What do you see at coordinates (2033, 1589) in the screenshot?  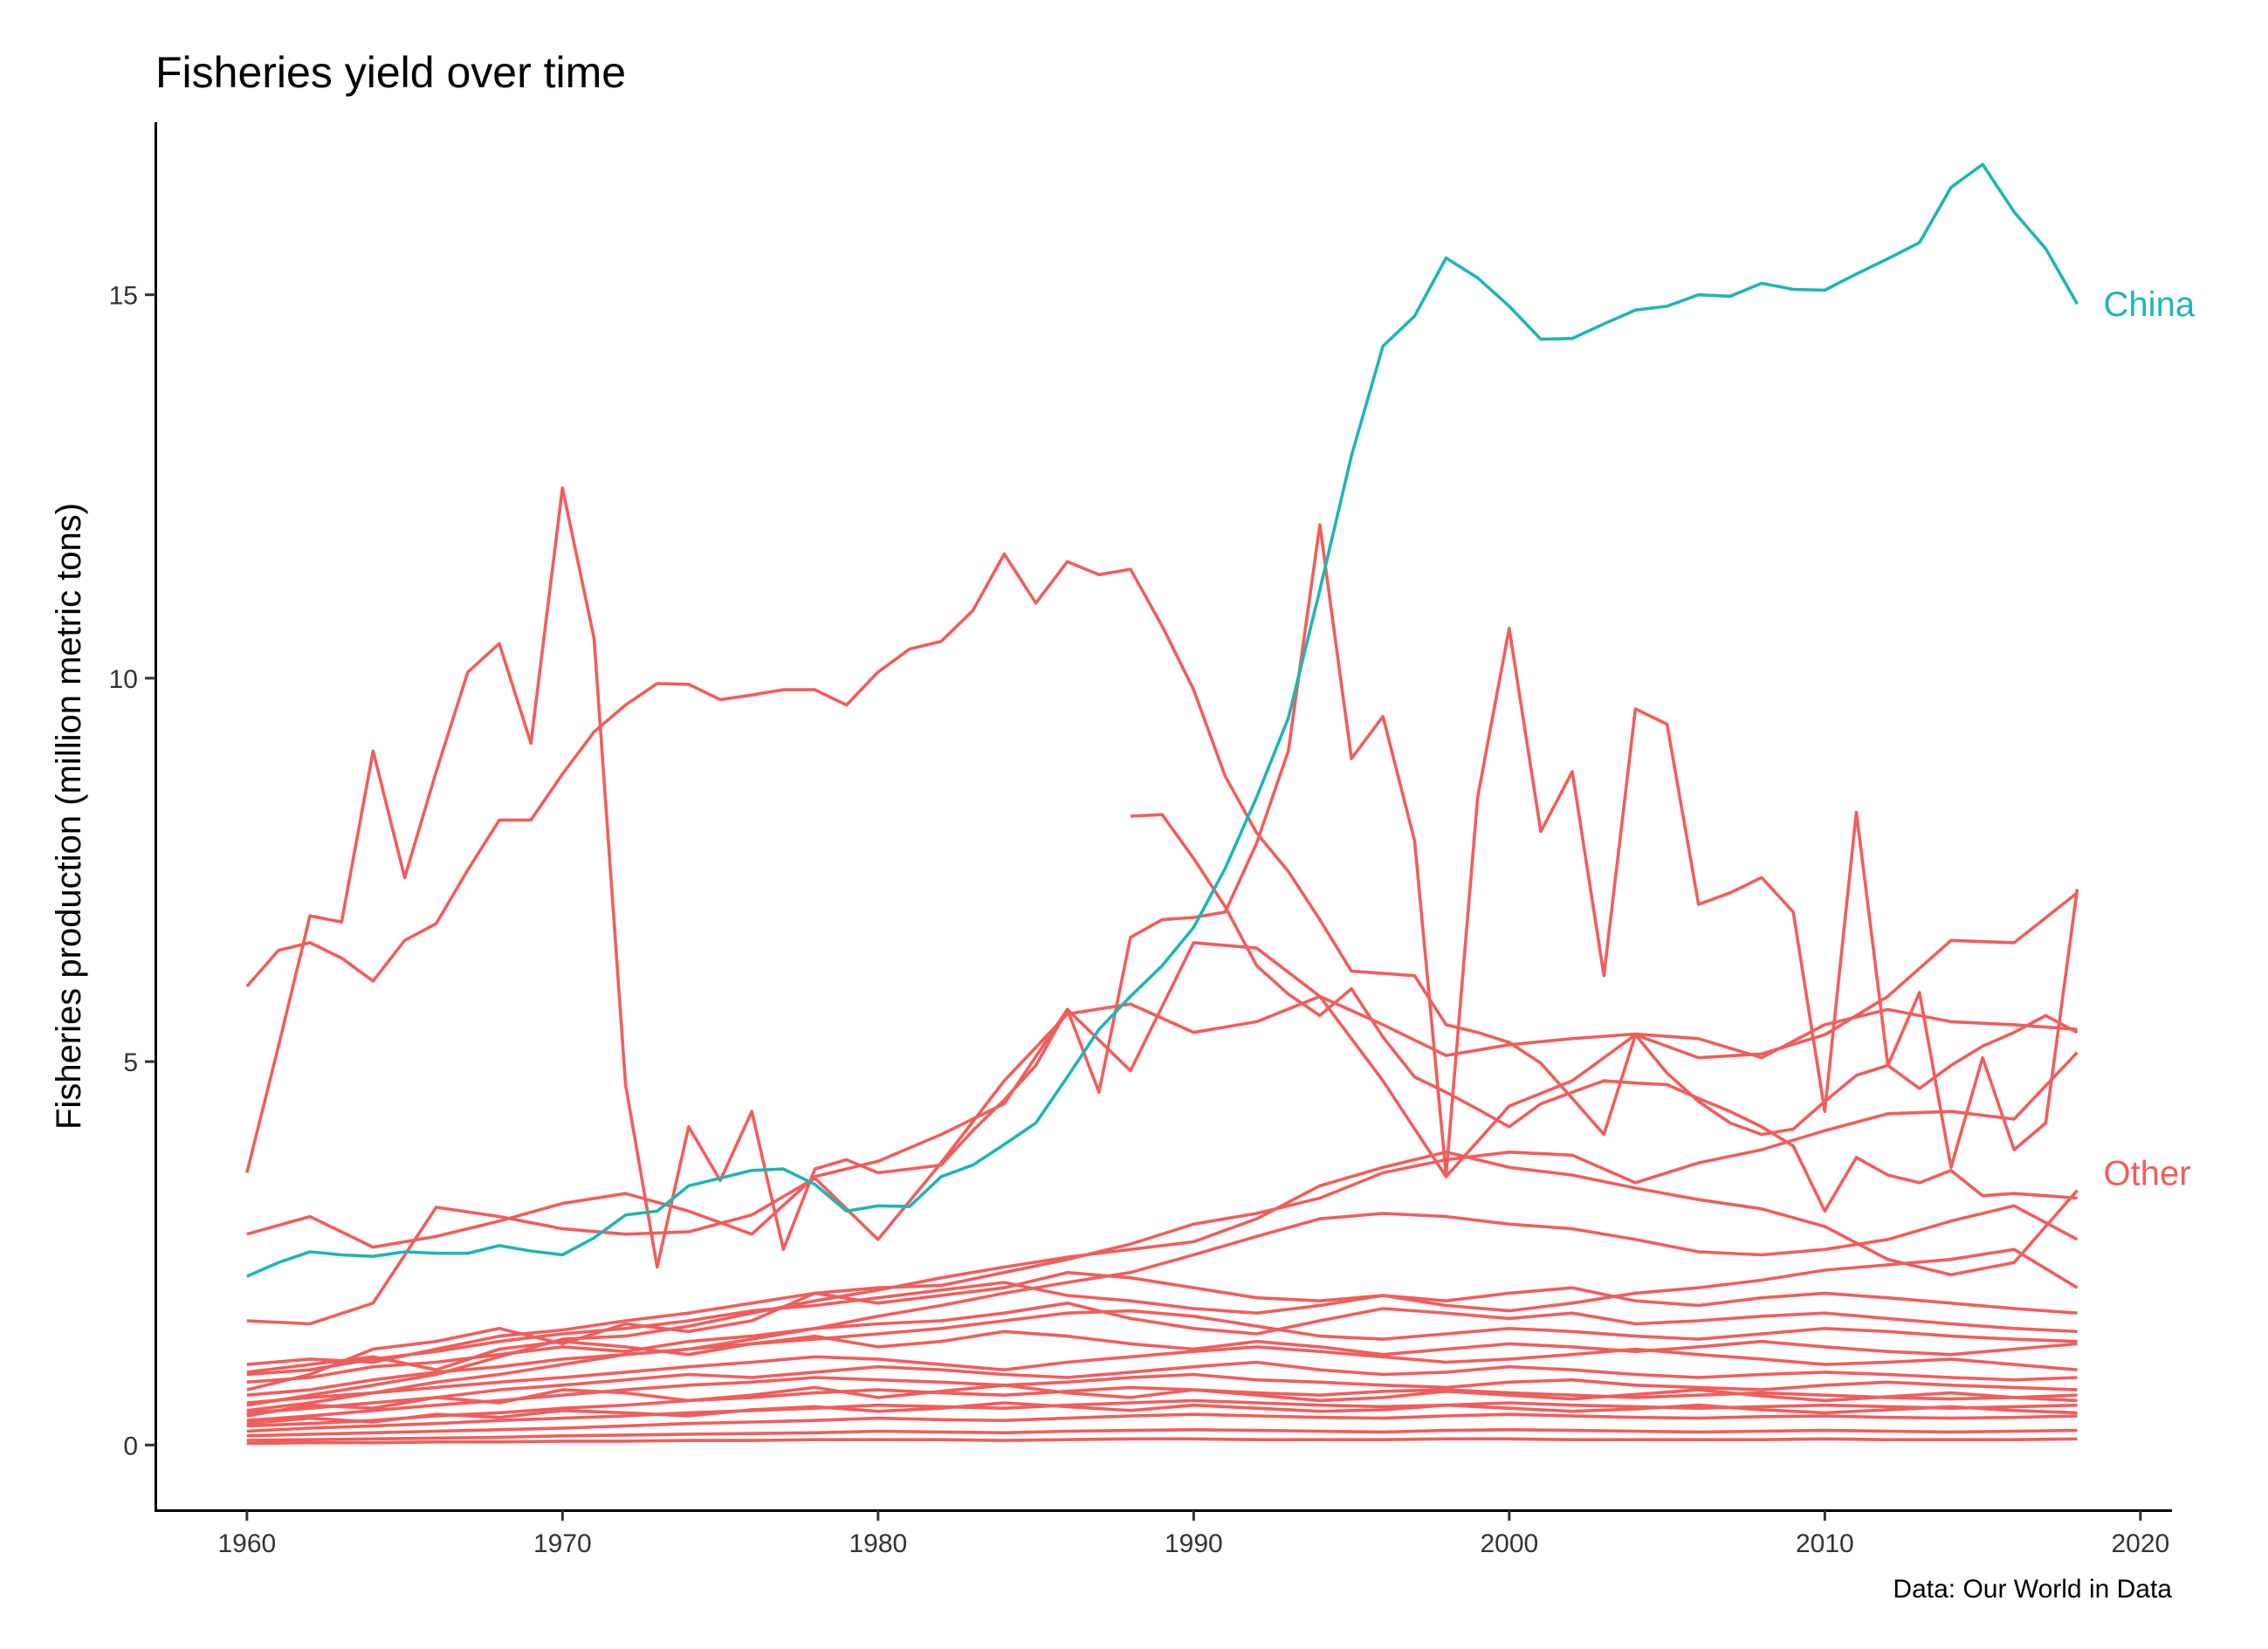 I see `chart-caption: Data: Our World in Data` at bounding box center [2033, 1589].